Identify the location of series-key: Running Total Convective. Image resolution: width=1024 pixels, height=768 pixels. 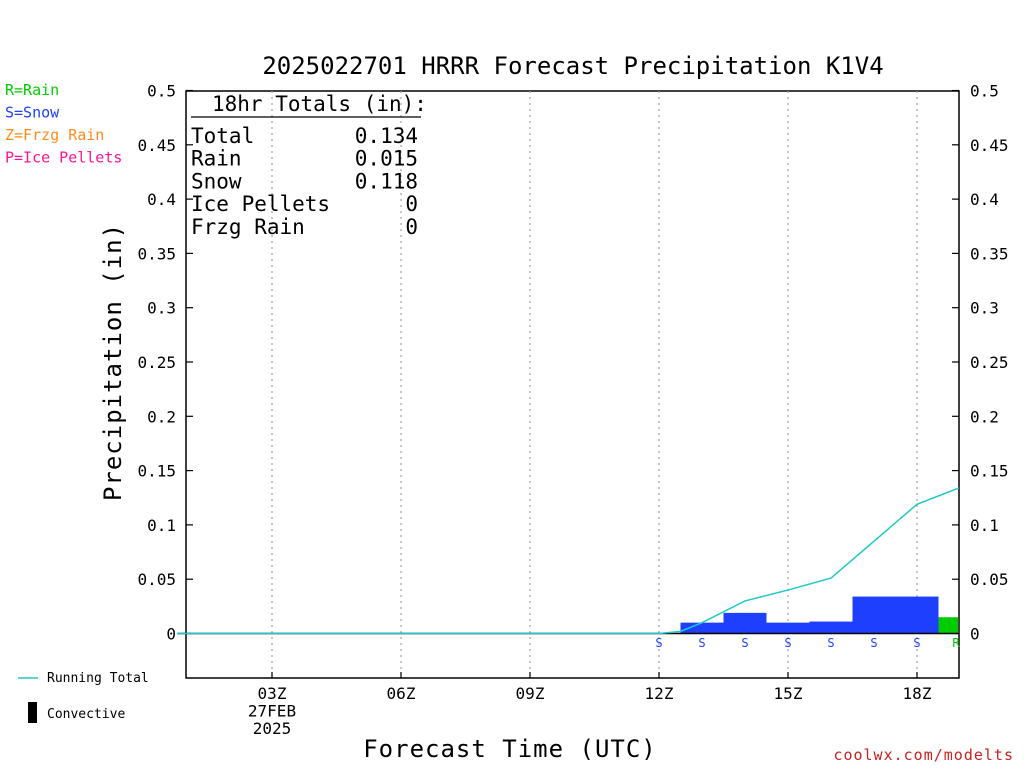
(83, 697).